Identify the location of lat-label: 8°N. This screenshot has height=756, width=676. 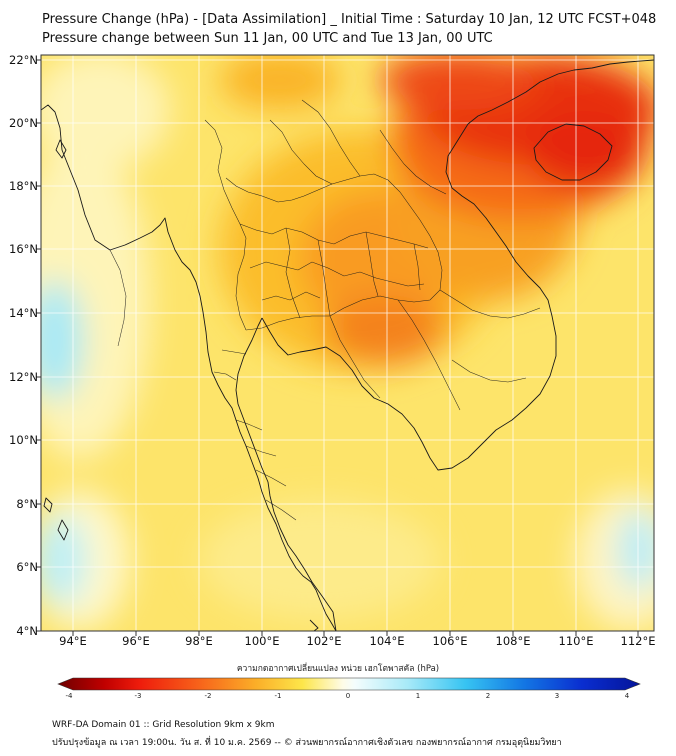
(27, 504).